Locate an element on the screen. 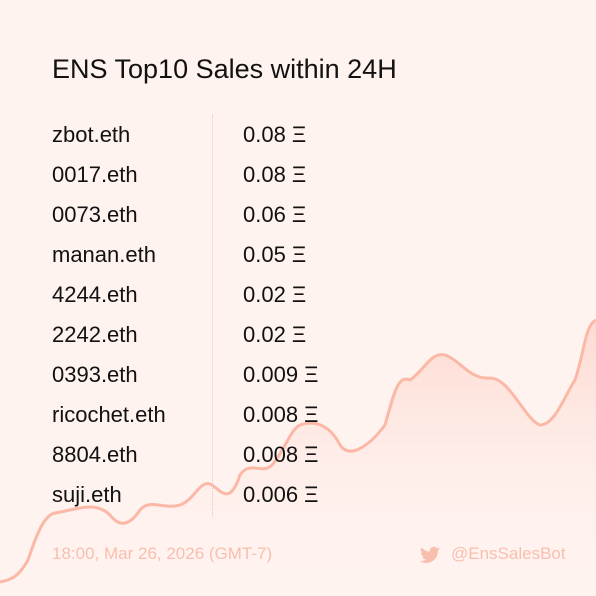 This screenshot has height=596, width=596. sale-price: 0.06 Ξ is located at coordinates (275, 214).